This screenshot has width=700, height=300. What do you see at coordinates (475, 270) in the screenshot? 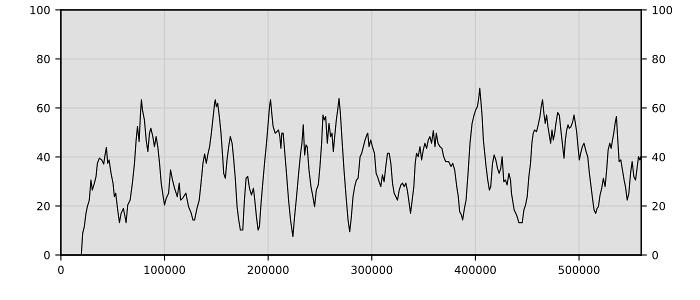
I see `x-tick-label: 400000` at bounding box center [475, 270].